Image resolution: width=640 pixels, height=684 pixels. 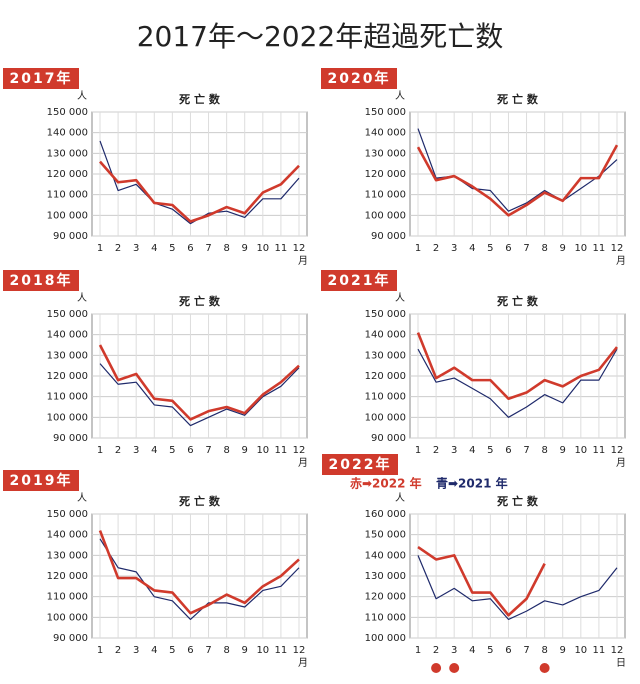 What do you see at coordinates (41, 280) in the screenshot?
I see `badge: 2018年` at bounding box center [41, 280].